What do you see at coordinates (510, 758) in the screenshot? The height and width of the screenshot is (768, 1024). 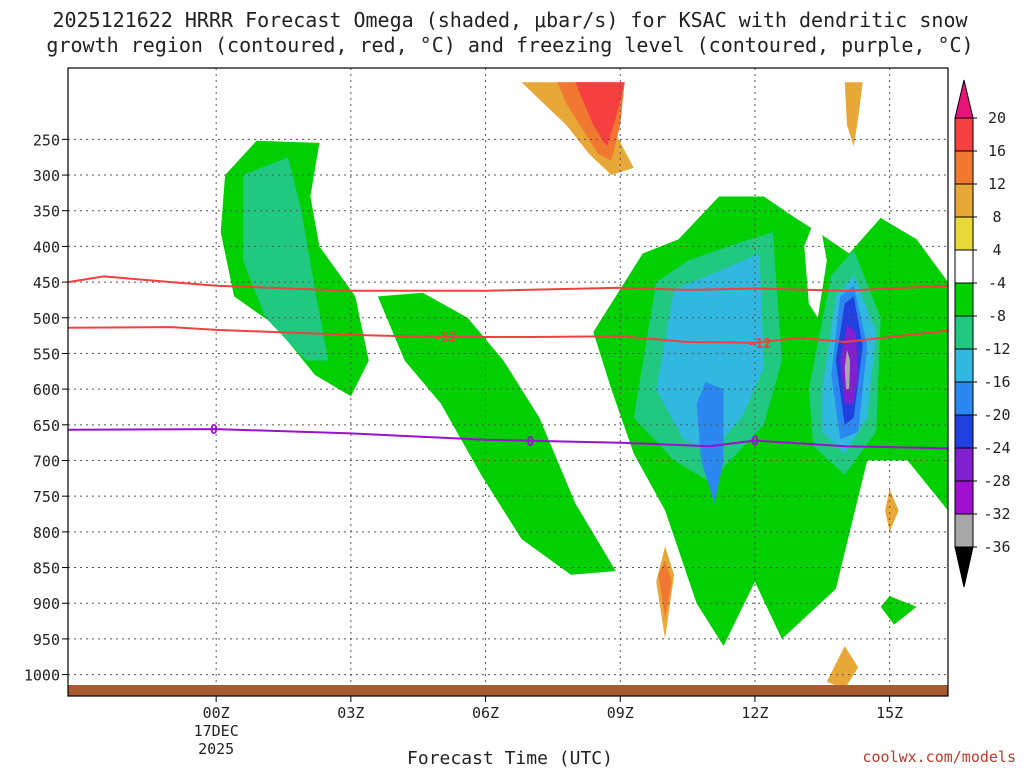 I see `x-axis-label: Forecast Time (UTC)` at bounding box center [510, 758].